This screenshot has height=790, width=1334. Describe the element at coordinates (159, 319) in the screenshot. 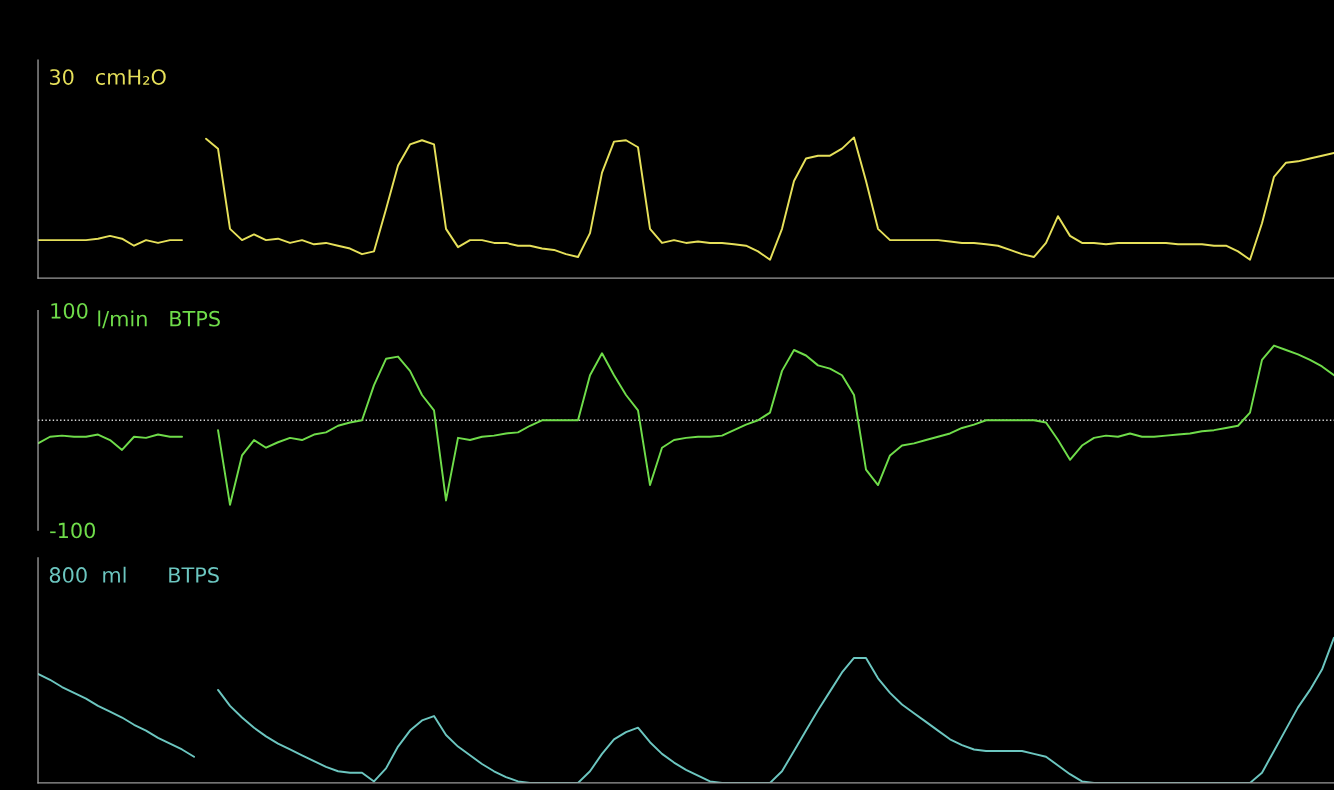

I see `y-axis-title: l/min BTPS` at that location.